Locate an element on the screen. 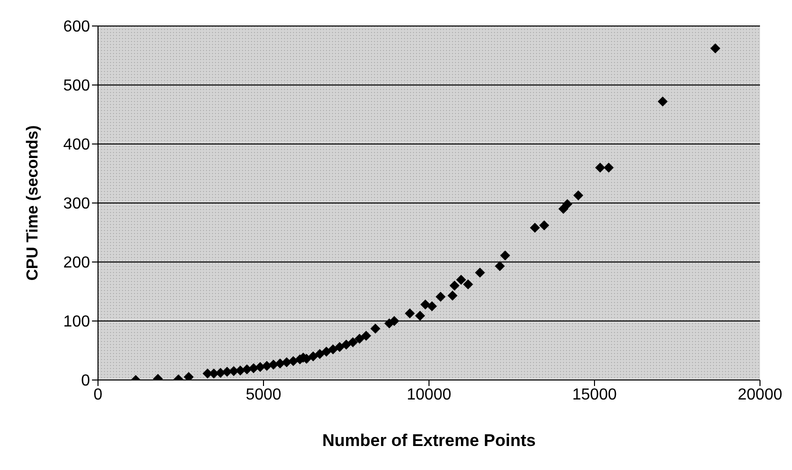 This screenshot has width=792, height=470. y-tick-label: 400 is located at coordinates (76, 145).